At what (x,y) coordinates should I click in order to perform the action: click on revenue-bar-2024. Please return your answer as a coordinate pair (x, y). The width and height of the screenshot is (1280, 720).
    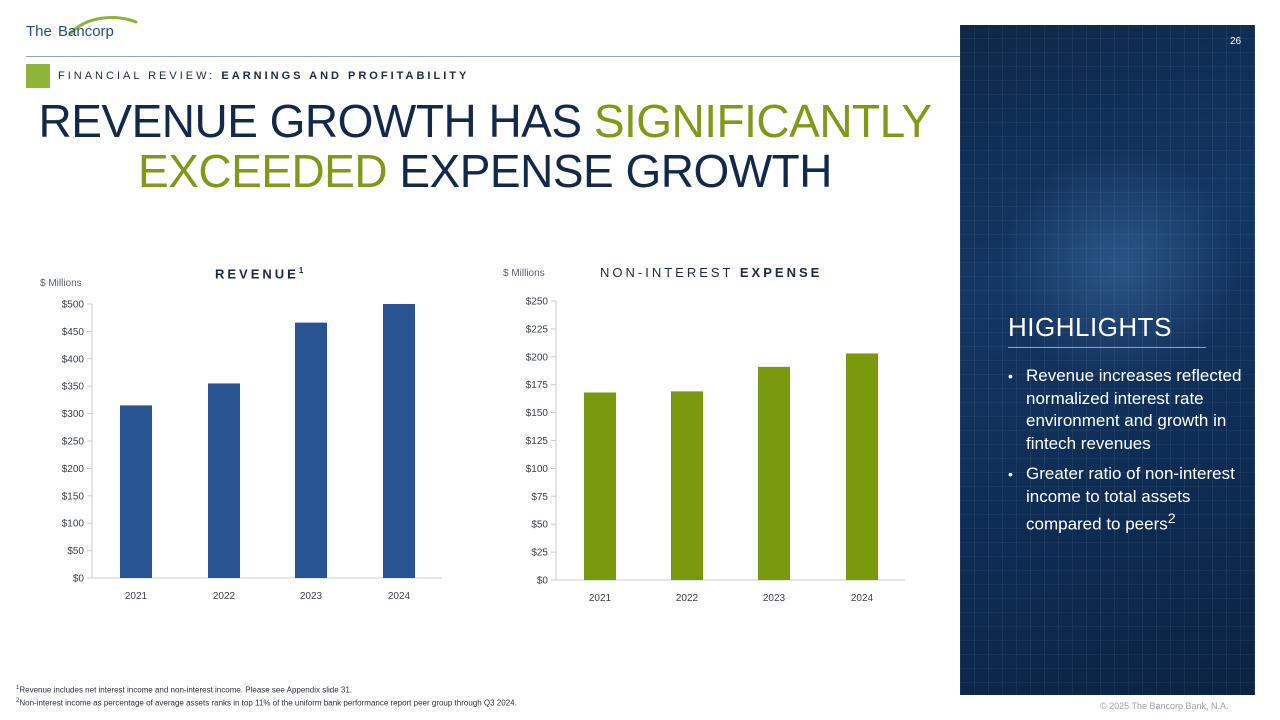
    Looking at the image, I should click on (399, 441).